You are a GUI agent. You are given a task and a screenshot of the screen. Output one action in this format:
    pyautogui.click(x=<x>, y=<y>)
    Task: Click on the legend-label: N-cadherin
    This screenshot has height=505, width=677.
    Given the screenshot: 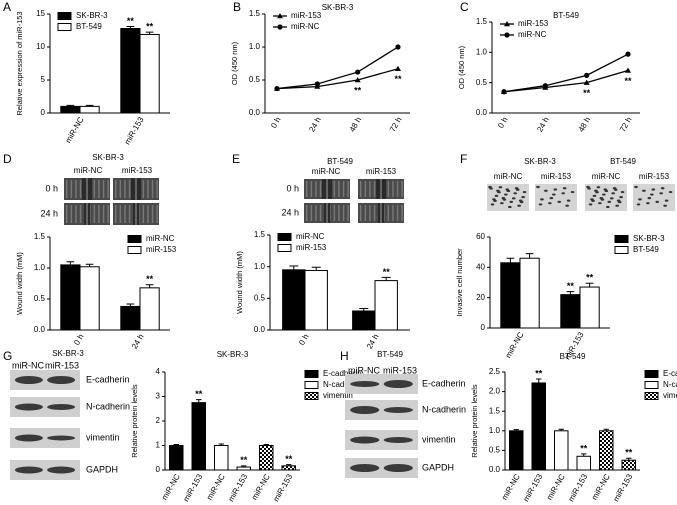 What is the action you would take?
    pyautogui.click(x=670, y=384)
    